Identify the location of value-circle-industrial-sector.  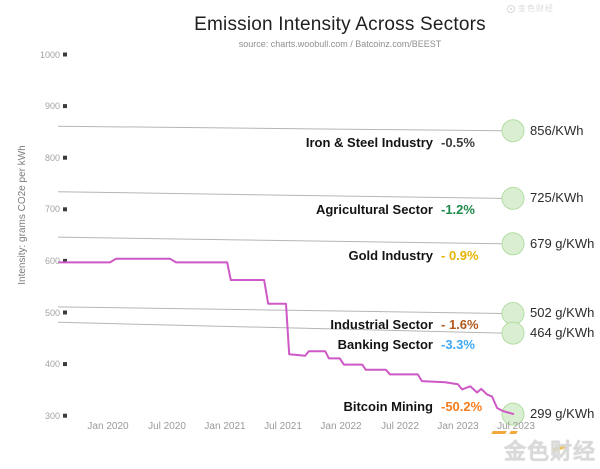
(513, 313).